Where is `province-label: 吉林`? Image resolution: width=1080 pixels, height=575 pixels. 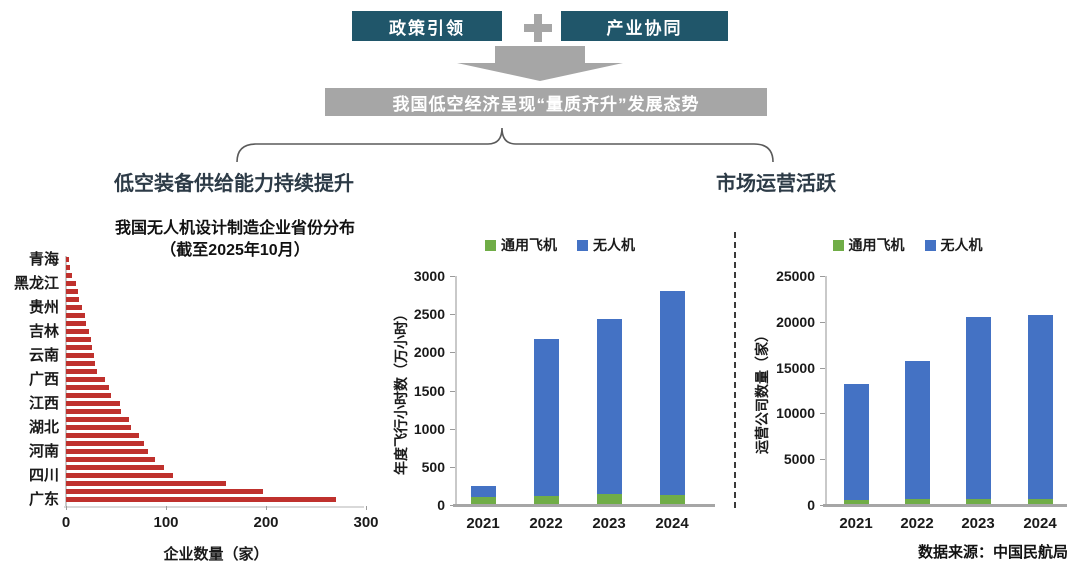 province-label: 吉林 is located at coordinates (43, 331).